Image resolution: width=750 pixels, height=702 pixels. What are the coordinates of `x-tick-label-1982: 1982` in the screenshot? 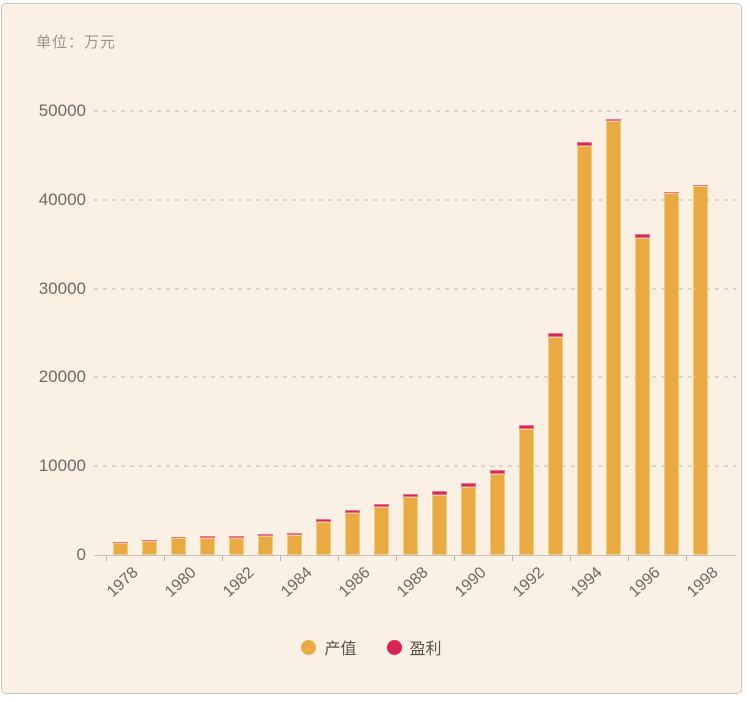 It's located at (238, 582).